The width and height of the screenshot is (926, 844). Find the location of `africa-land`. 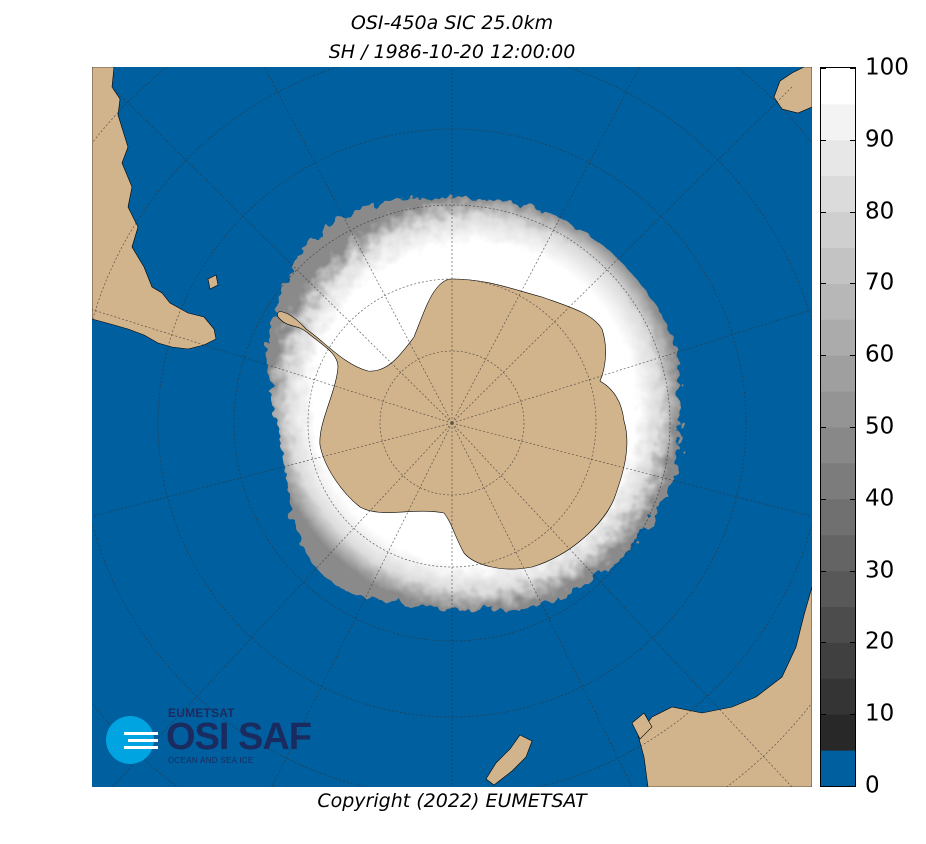

africa-land is located at coordinates (792, 90).